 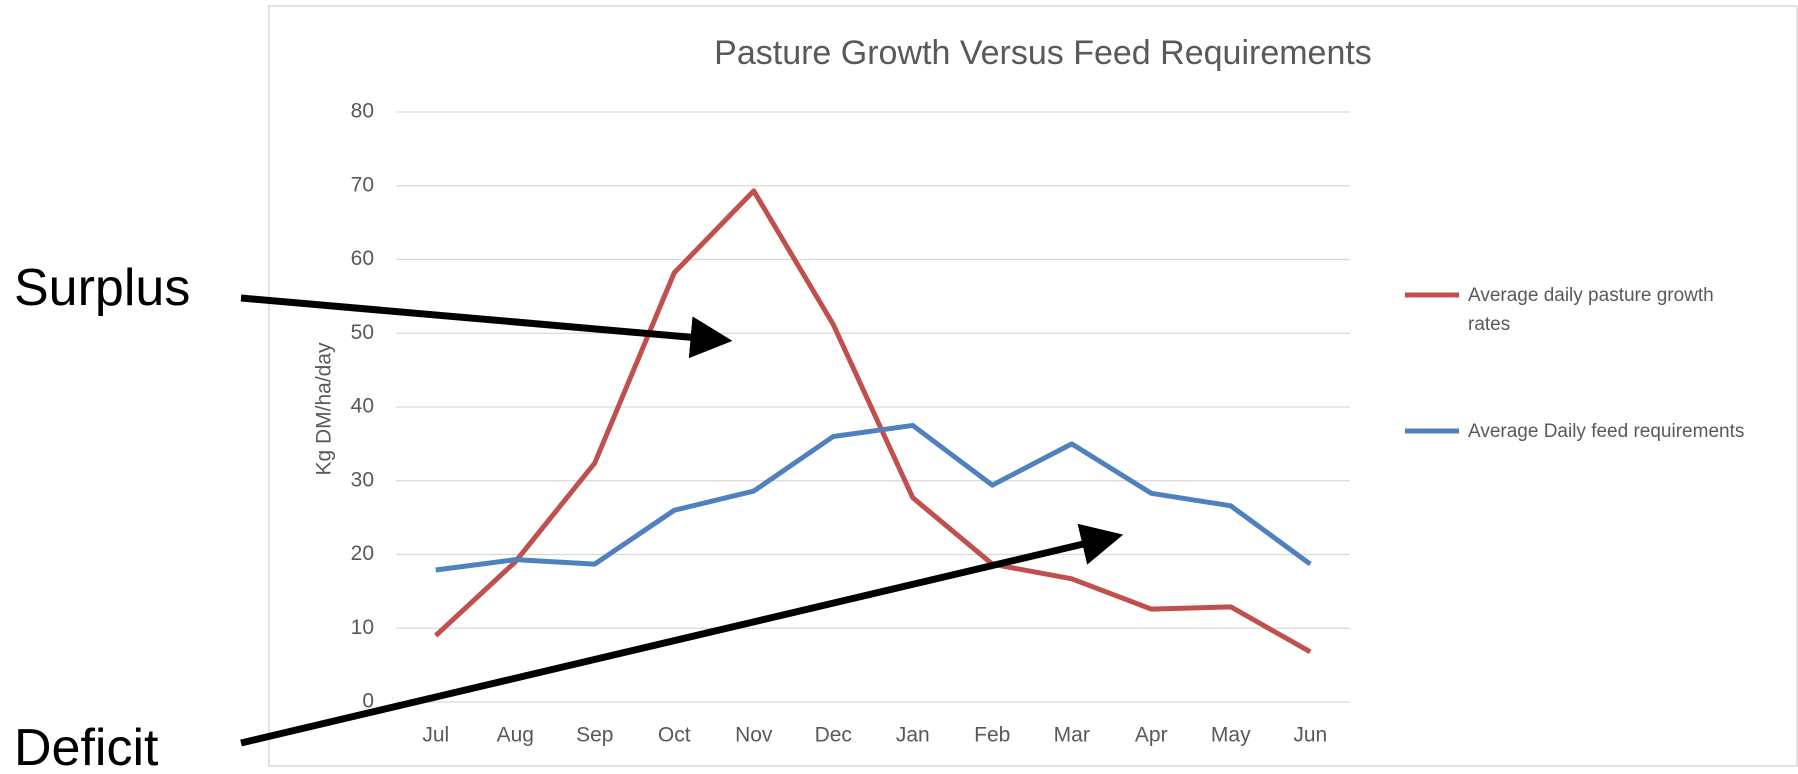 What do you see at coordinates (1043, 53) in the screenshot?
I see `chart-title: Pasture Growth Versus Feed Requirements` at bounding box center [1043, 53].